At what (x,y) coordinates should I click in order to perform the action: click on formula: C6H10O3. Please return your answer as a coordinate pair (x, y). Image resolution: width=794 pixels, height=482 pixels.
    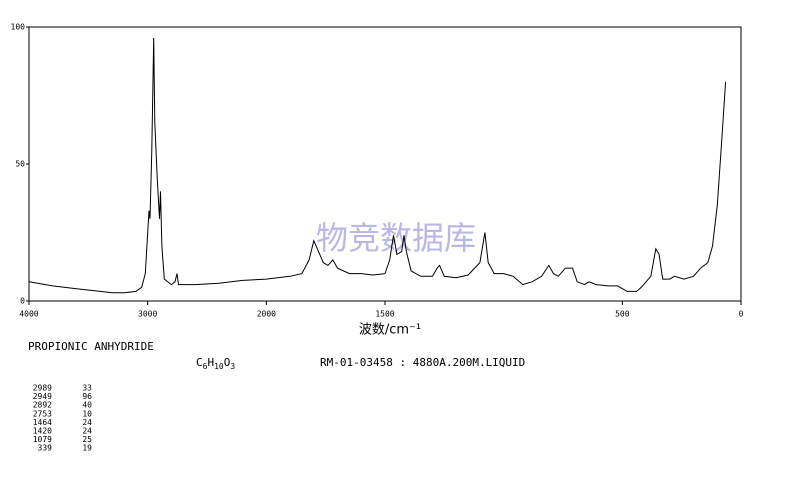
    Looking at the image, I should click on (215, 363).